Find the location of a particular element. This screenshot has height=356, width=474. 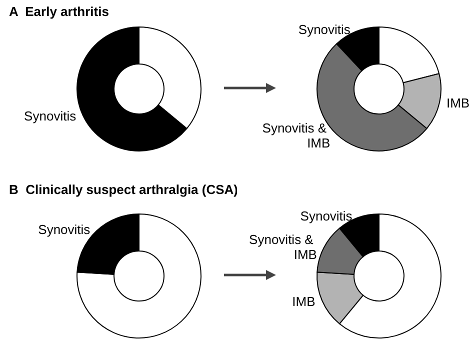

chart-title: A Early arthritis is located at coordinates (59, 11).